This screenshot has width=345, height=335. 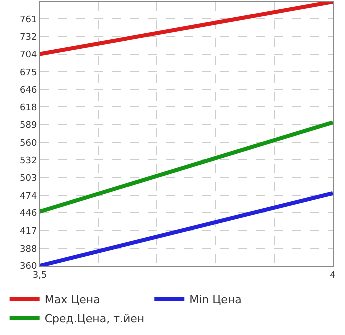 I want to click on x-tick-label: 4, so click(x=333, y=275).